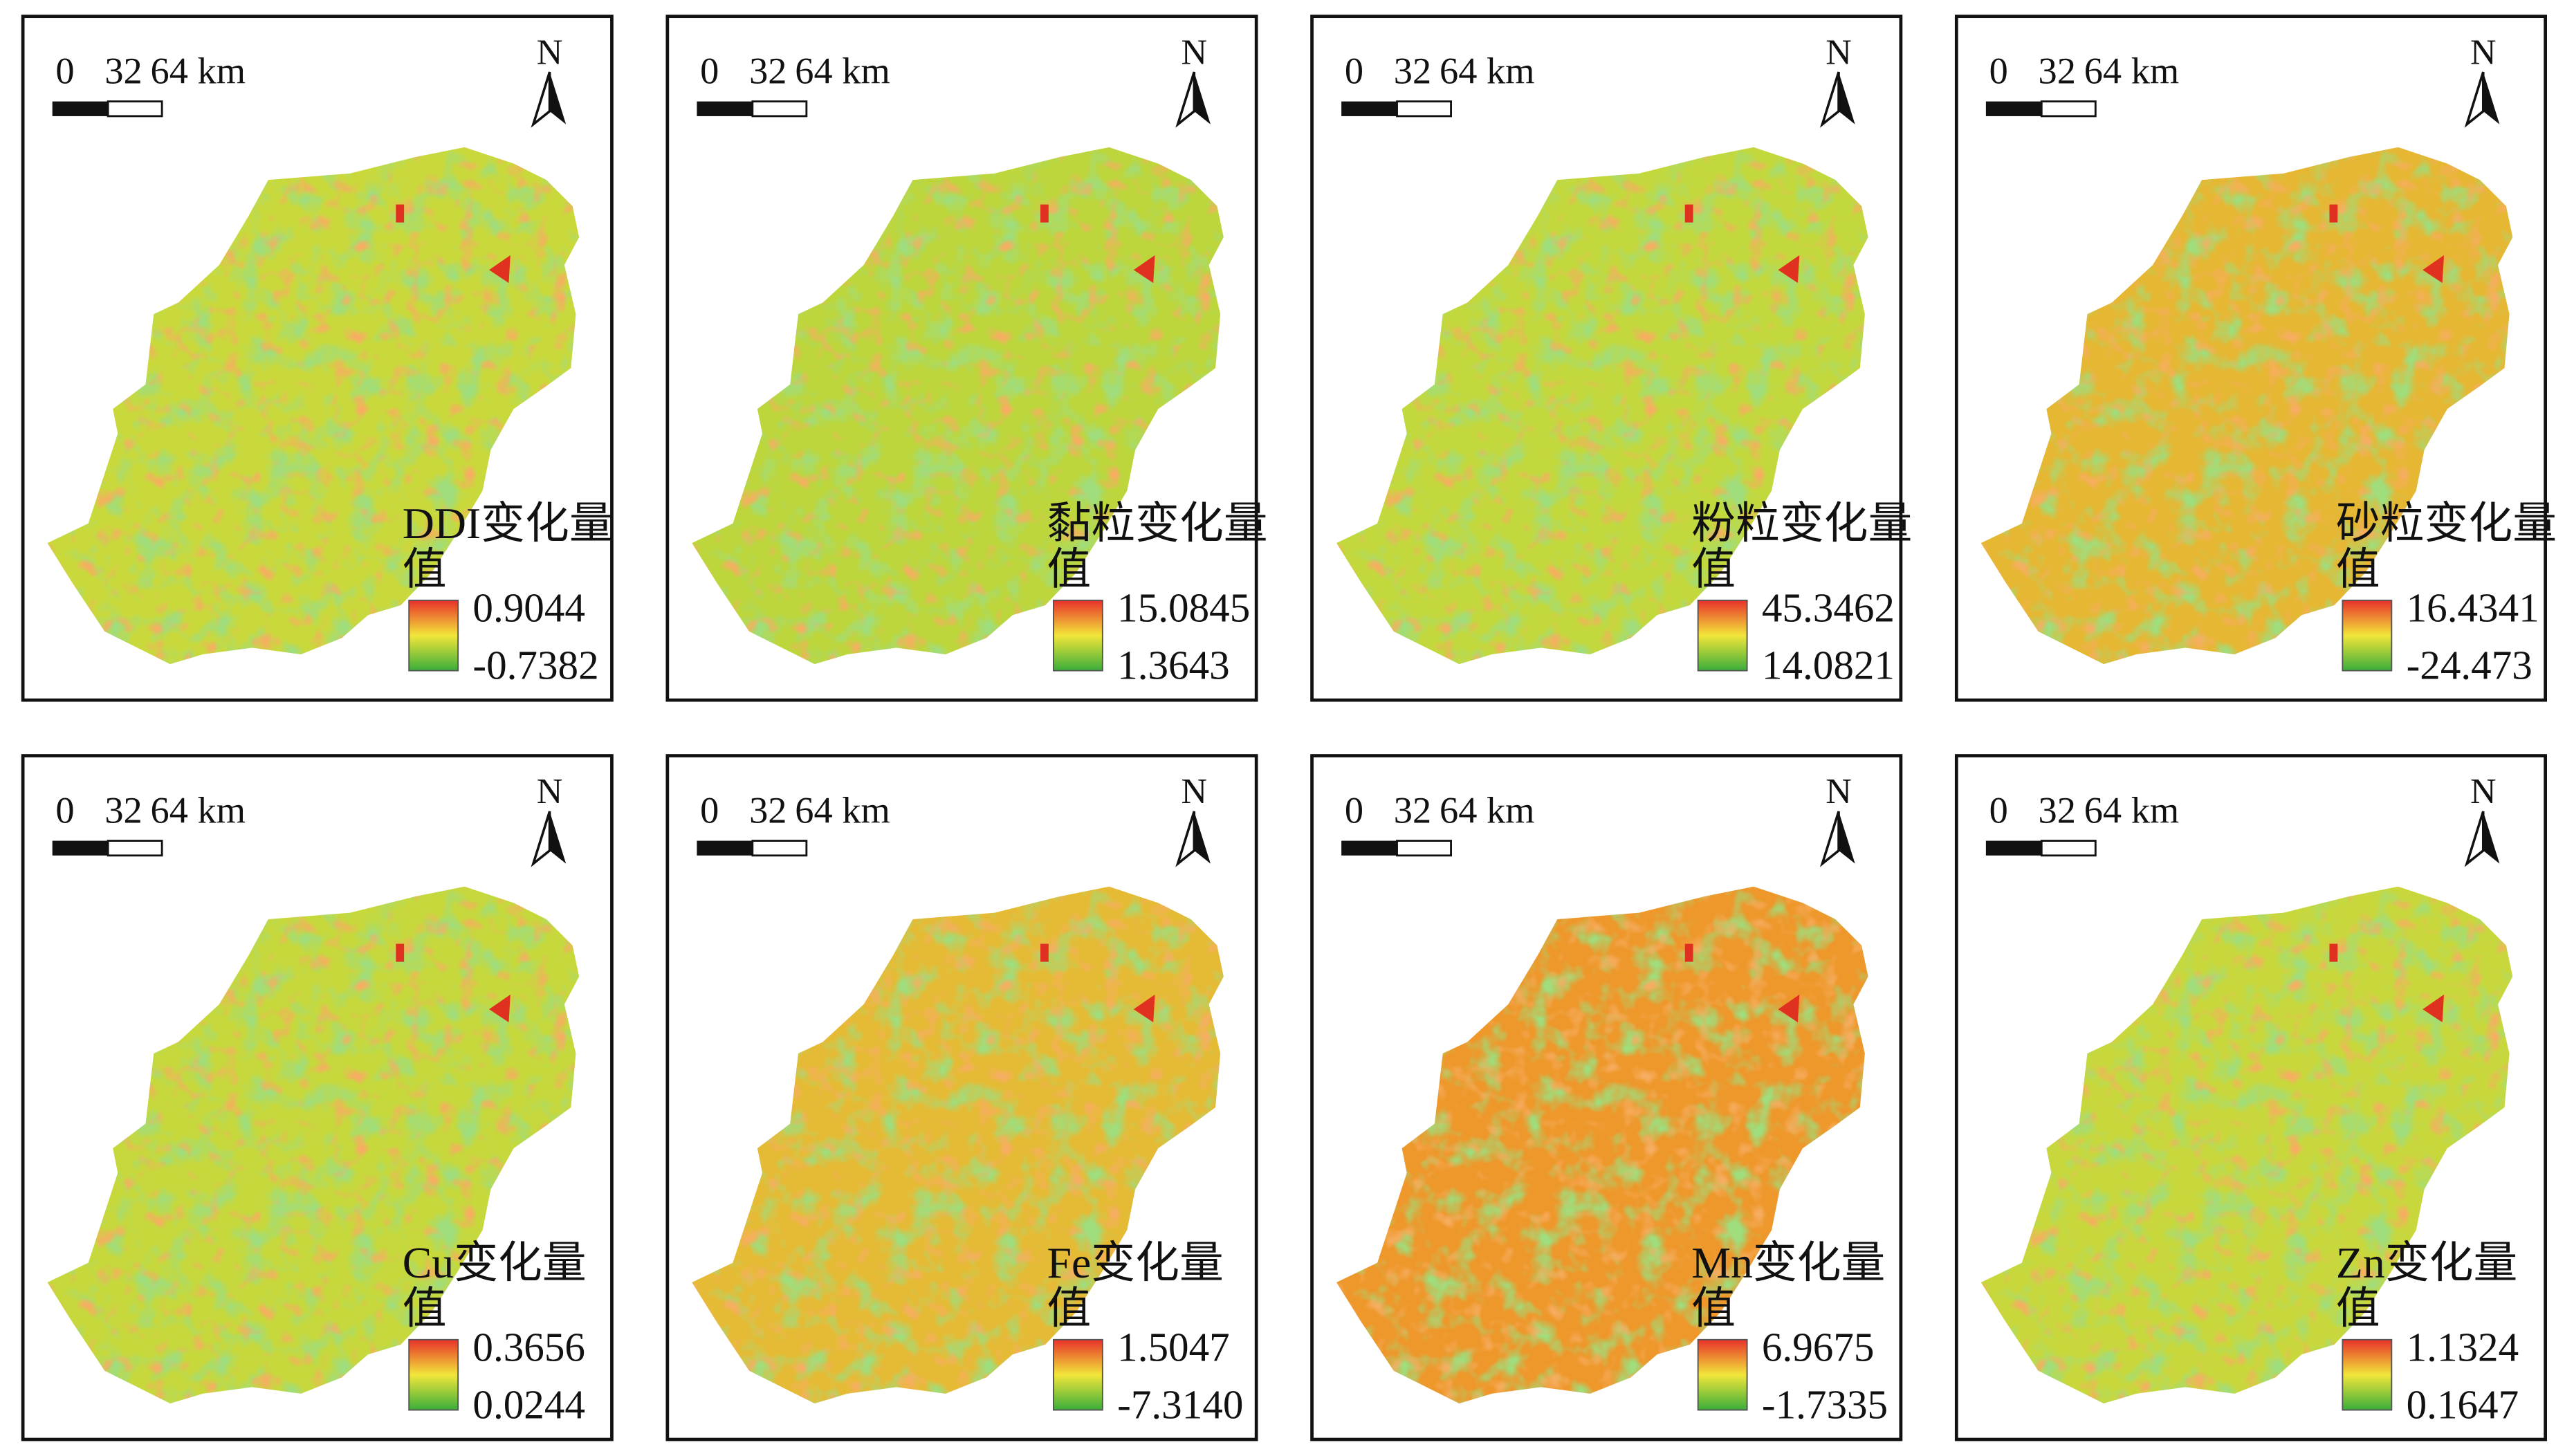 The image size is (2565, 1456). I want to click on legend-min: 1.3643, so click(1174, 665).